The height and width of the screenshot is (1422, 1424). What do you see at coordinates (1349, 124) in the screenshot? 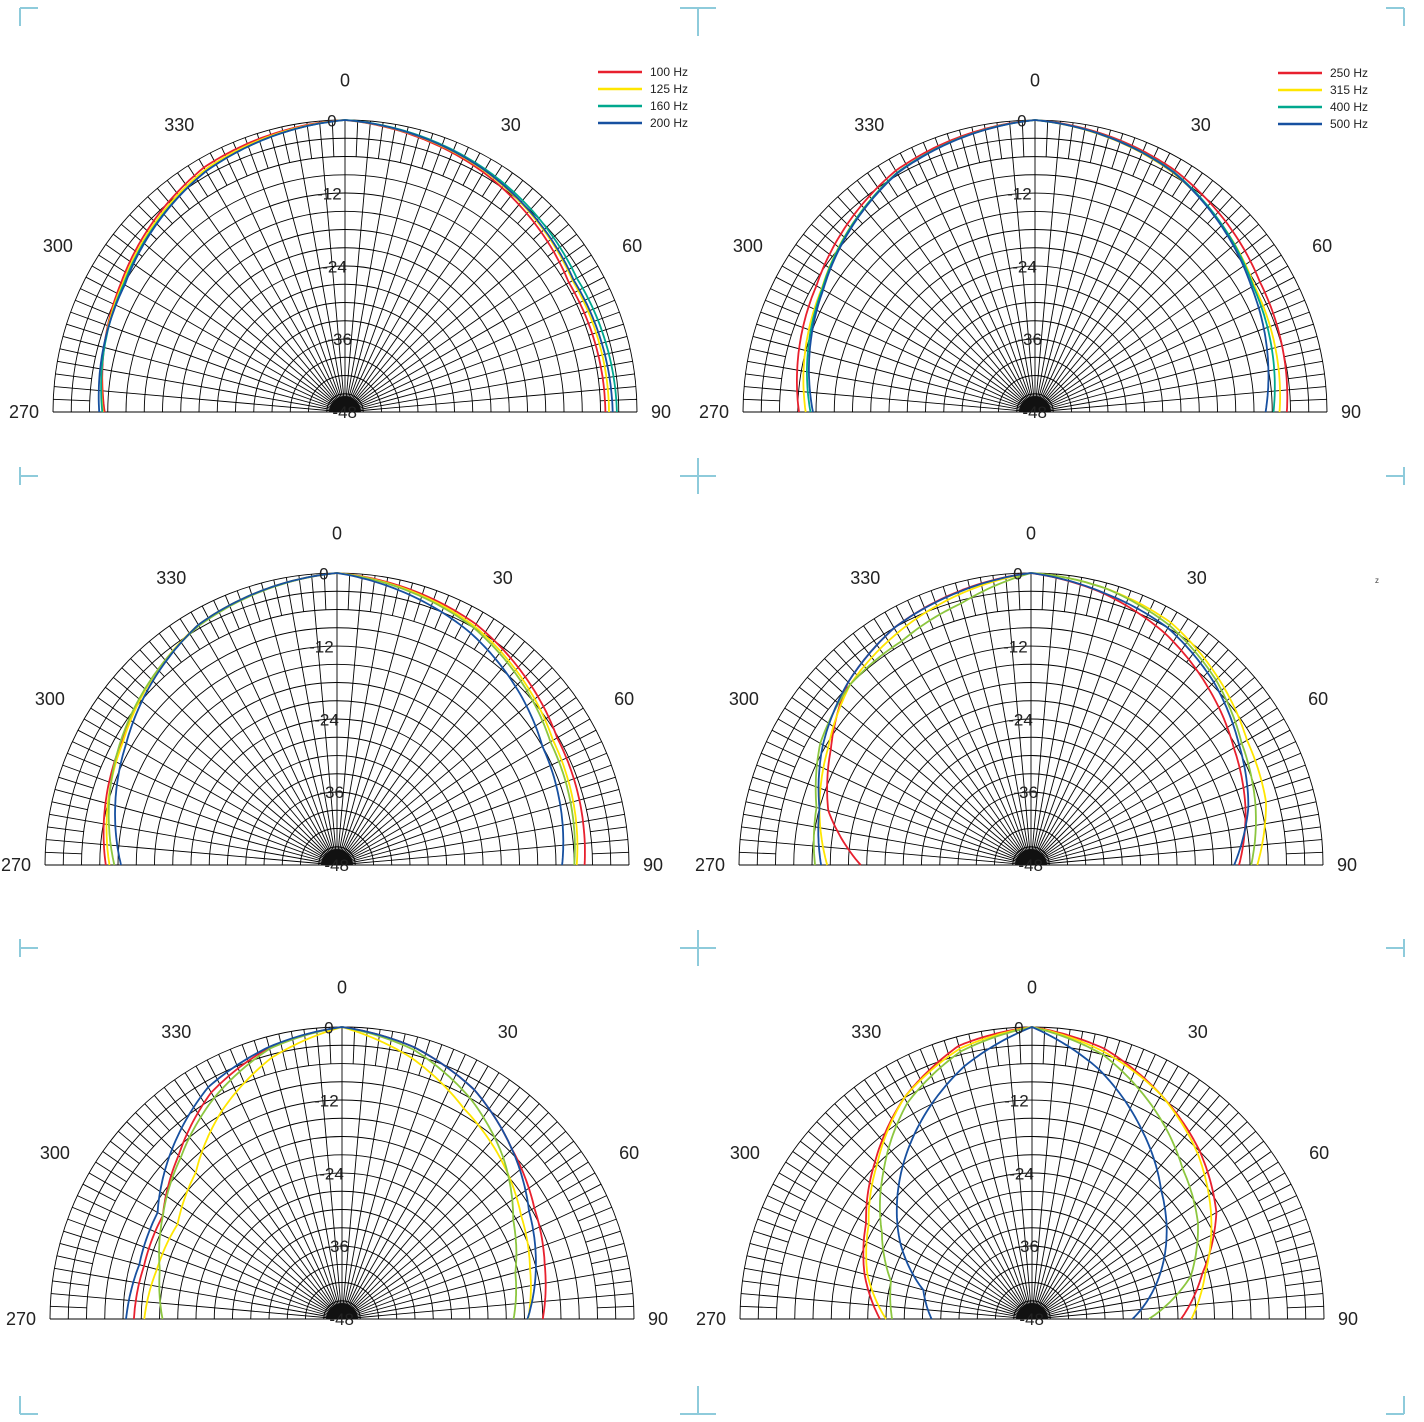
I see `legend-label: 500 Hz` at bounding box center [1349, 124].